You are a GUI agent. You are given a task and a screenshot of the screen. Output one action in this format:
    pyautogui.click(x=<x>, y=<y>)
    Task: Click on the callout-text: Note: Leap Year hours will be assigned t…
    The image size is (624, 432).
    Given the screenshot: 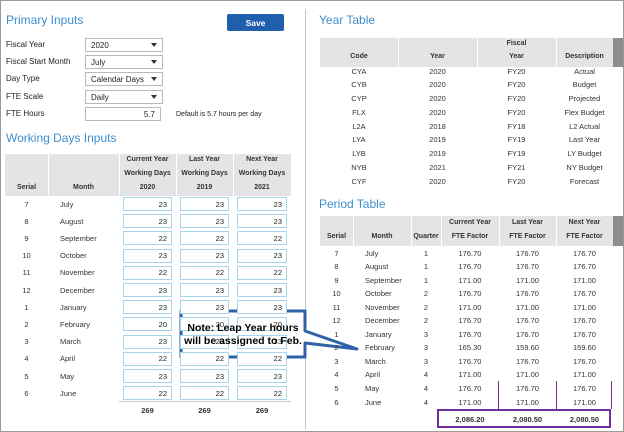 What is the action you would take?
    pyautogui.click(x=243, y=334)
    